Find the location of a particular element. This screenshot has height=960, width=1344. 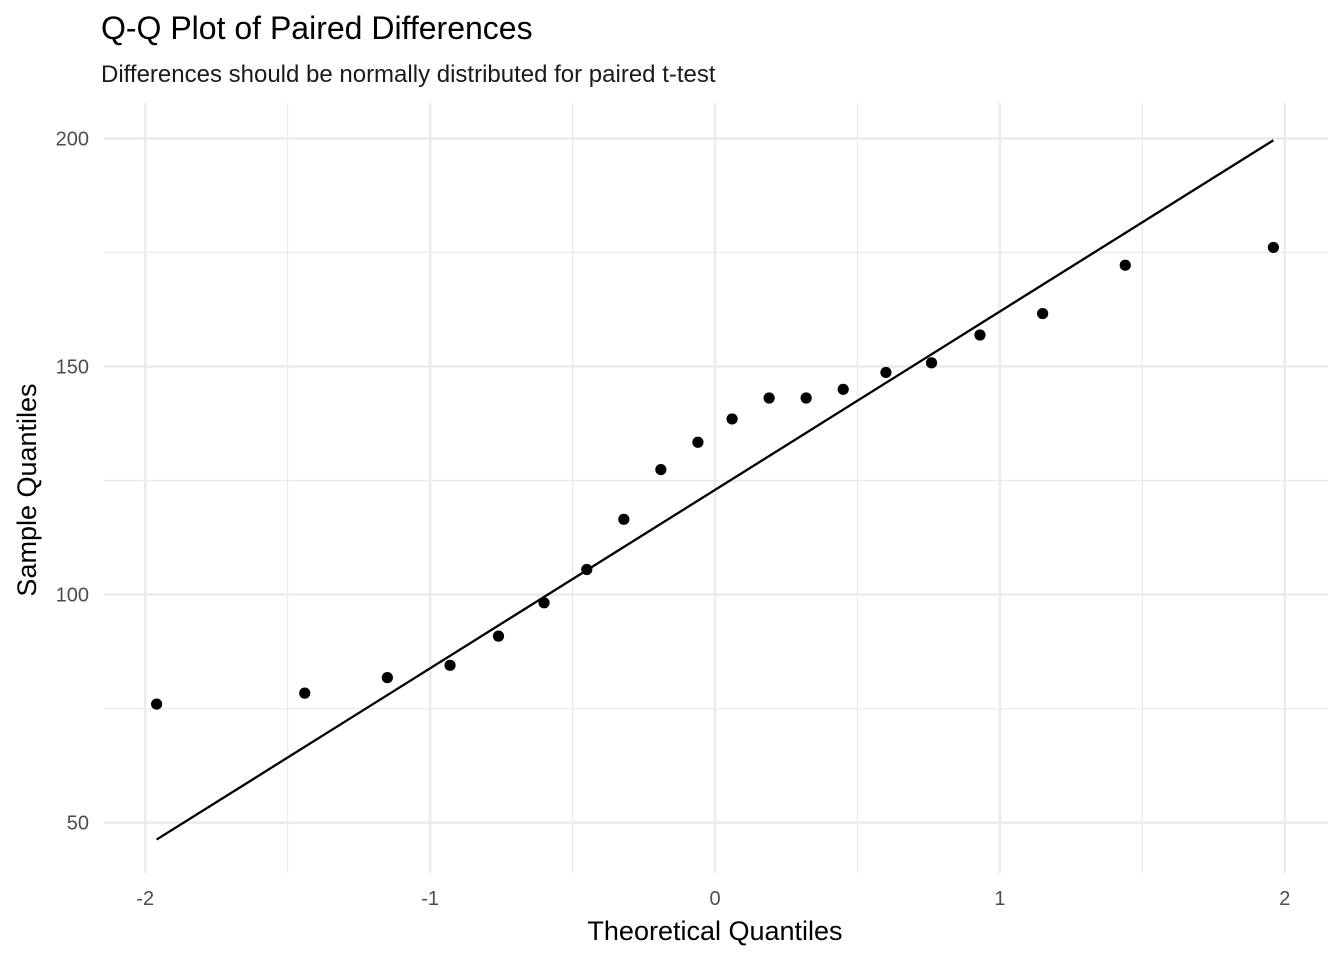

y-tick-label: 100 is located at coordinates (72, 596).